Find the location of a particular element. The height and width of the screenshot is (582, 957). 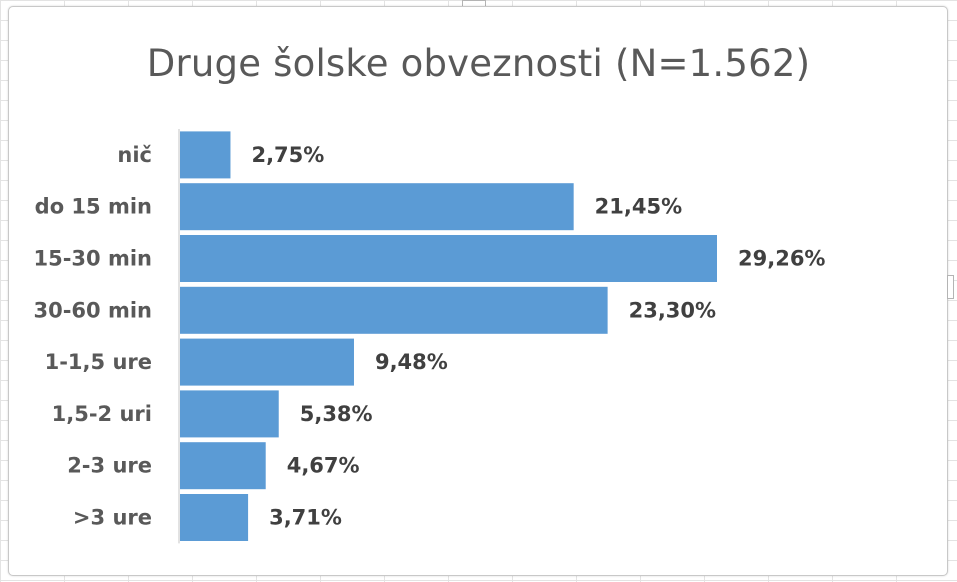

category-label: 1-1,5 ure is located at coordinates (98, 362).